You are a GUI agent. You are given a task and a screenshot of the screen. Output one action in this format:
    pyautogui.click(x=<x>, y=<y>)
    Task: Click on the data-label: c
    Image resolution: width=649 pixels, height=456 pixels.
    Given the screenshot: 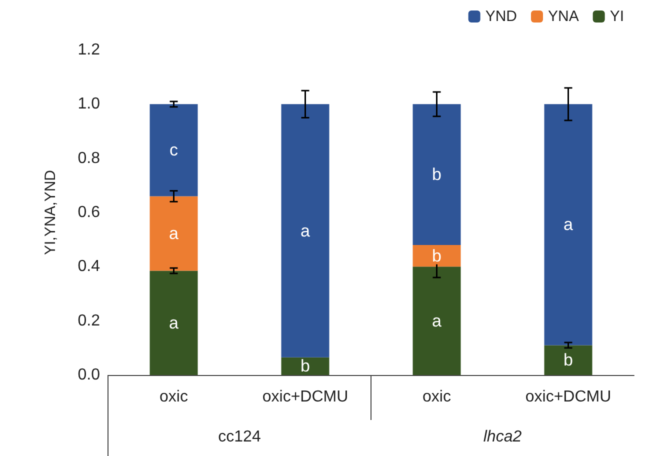 What is the action you would take?
    pyautogui.click(x=174, y=150)
    